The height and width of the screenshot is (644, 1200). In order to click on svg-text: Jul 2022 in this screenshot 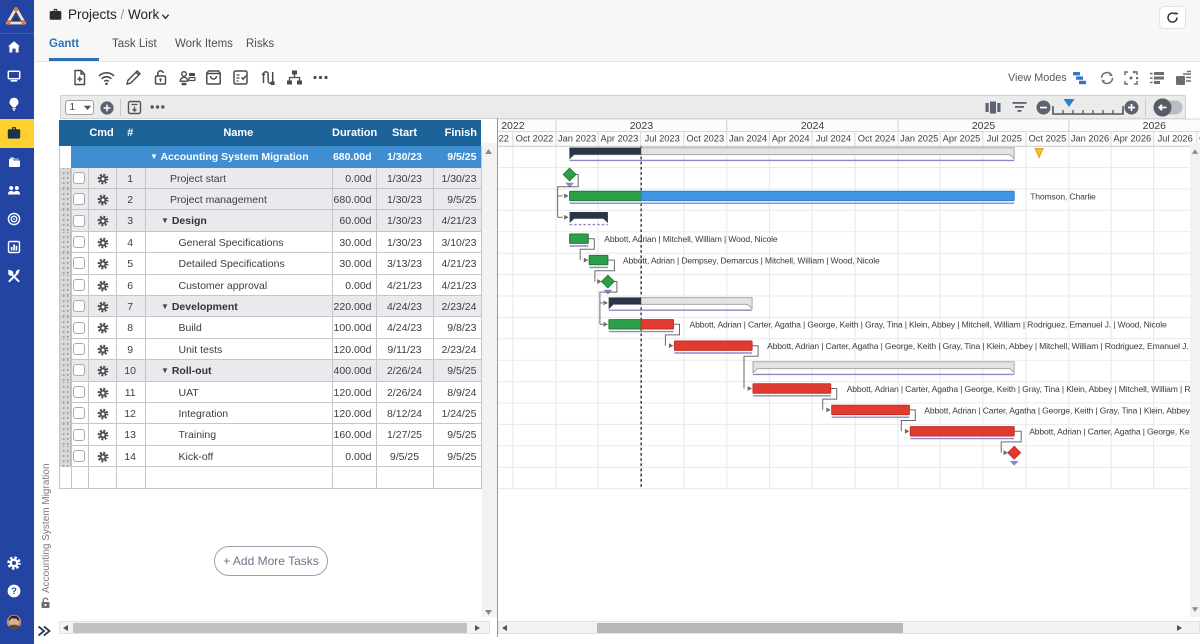, I will do `click(503, 139)`.